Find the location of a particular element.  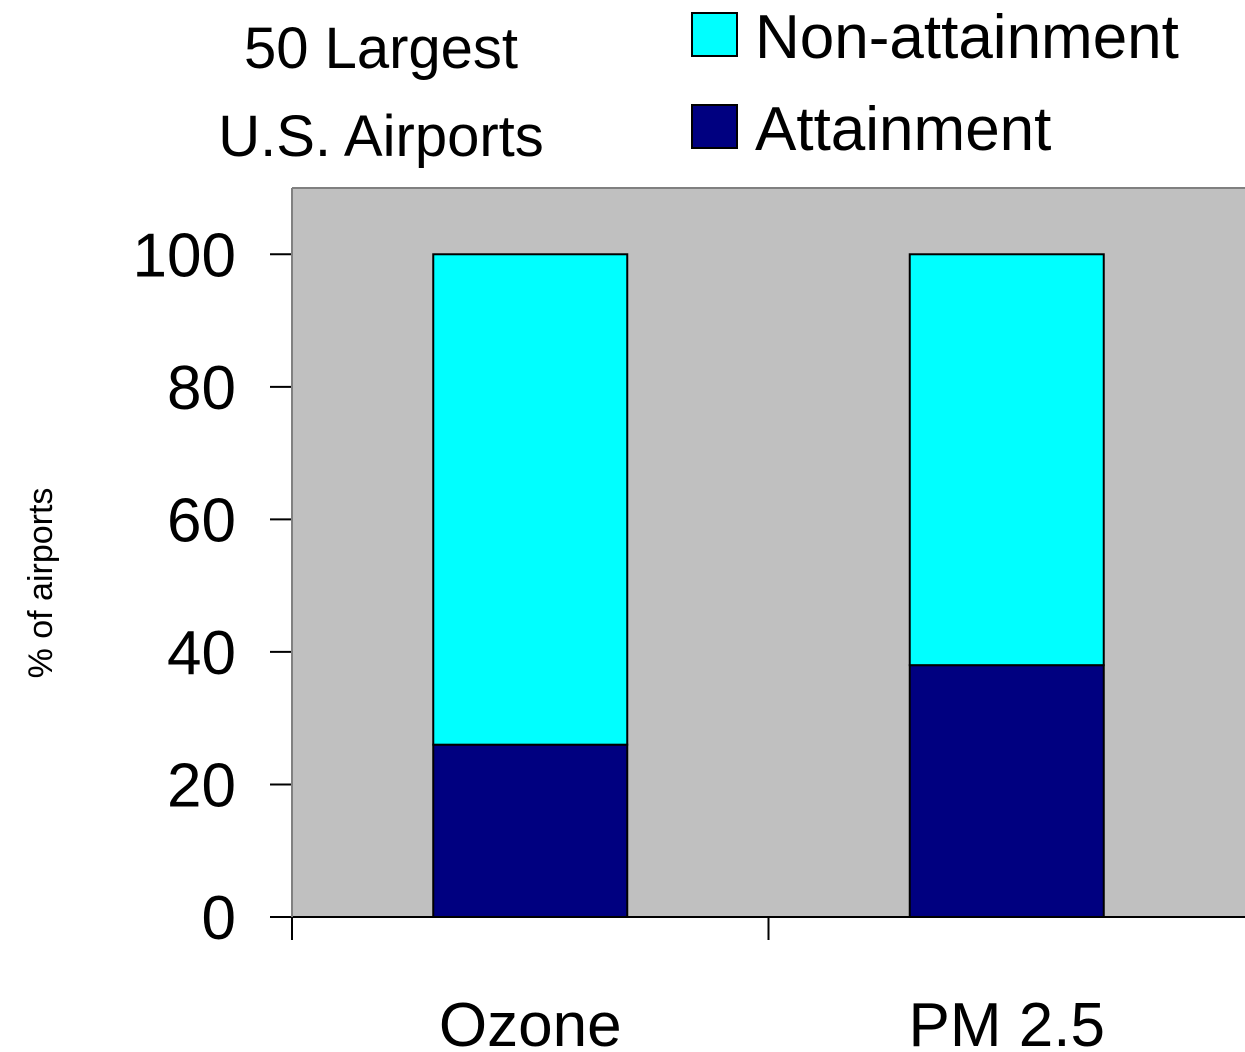

bar-non-attainment-ozone is located at coordinates (530, 499).